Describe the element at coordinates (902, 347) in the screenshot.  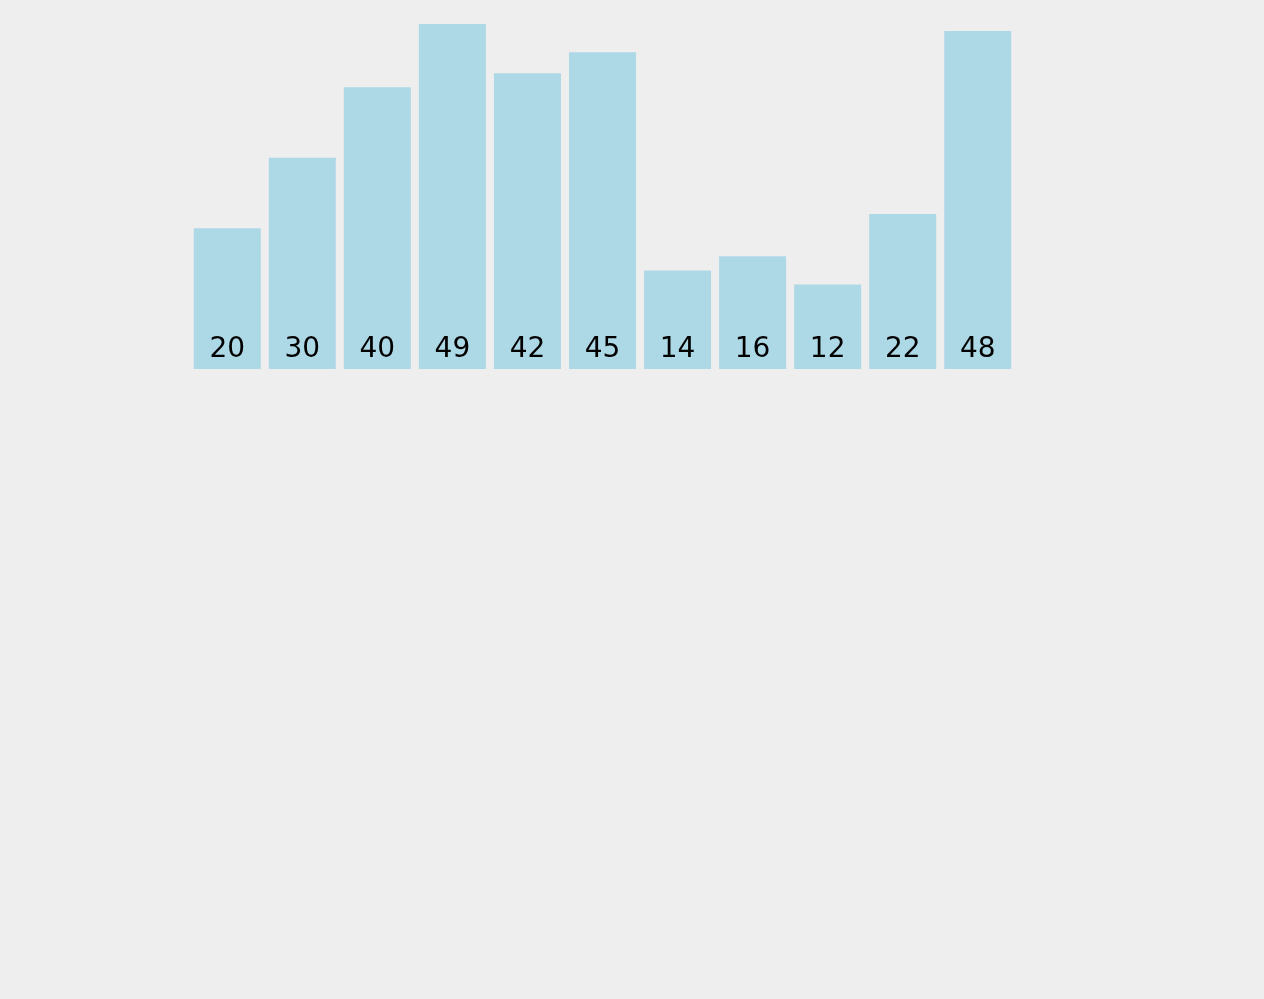
I see `data-label: 22` at that location.